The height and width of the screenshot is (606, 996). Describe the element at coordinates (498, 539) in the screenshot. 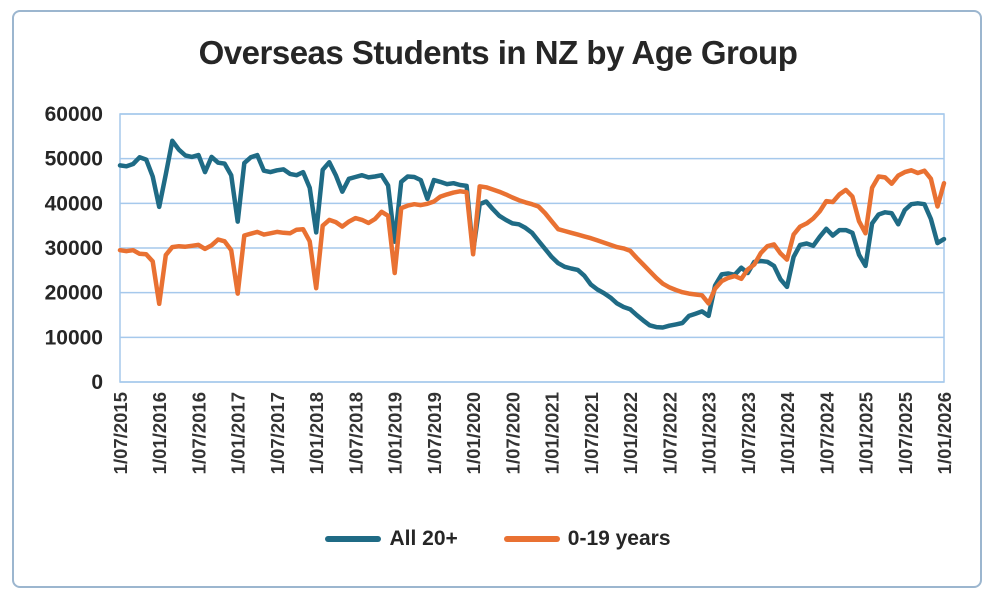

I see `legend: All 20+ 0-19 years` at that location.